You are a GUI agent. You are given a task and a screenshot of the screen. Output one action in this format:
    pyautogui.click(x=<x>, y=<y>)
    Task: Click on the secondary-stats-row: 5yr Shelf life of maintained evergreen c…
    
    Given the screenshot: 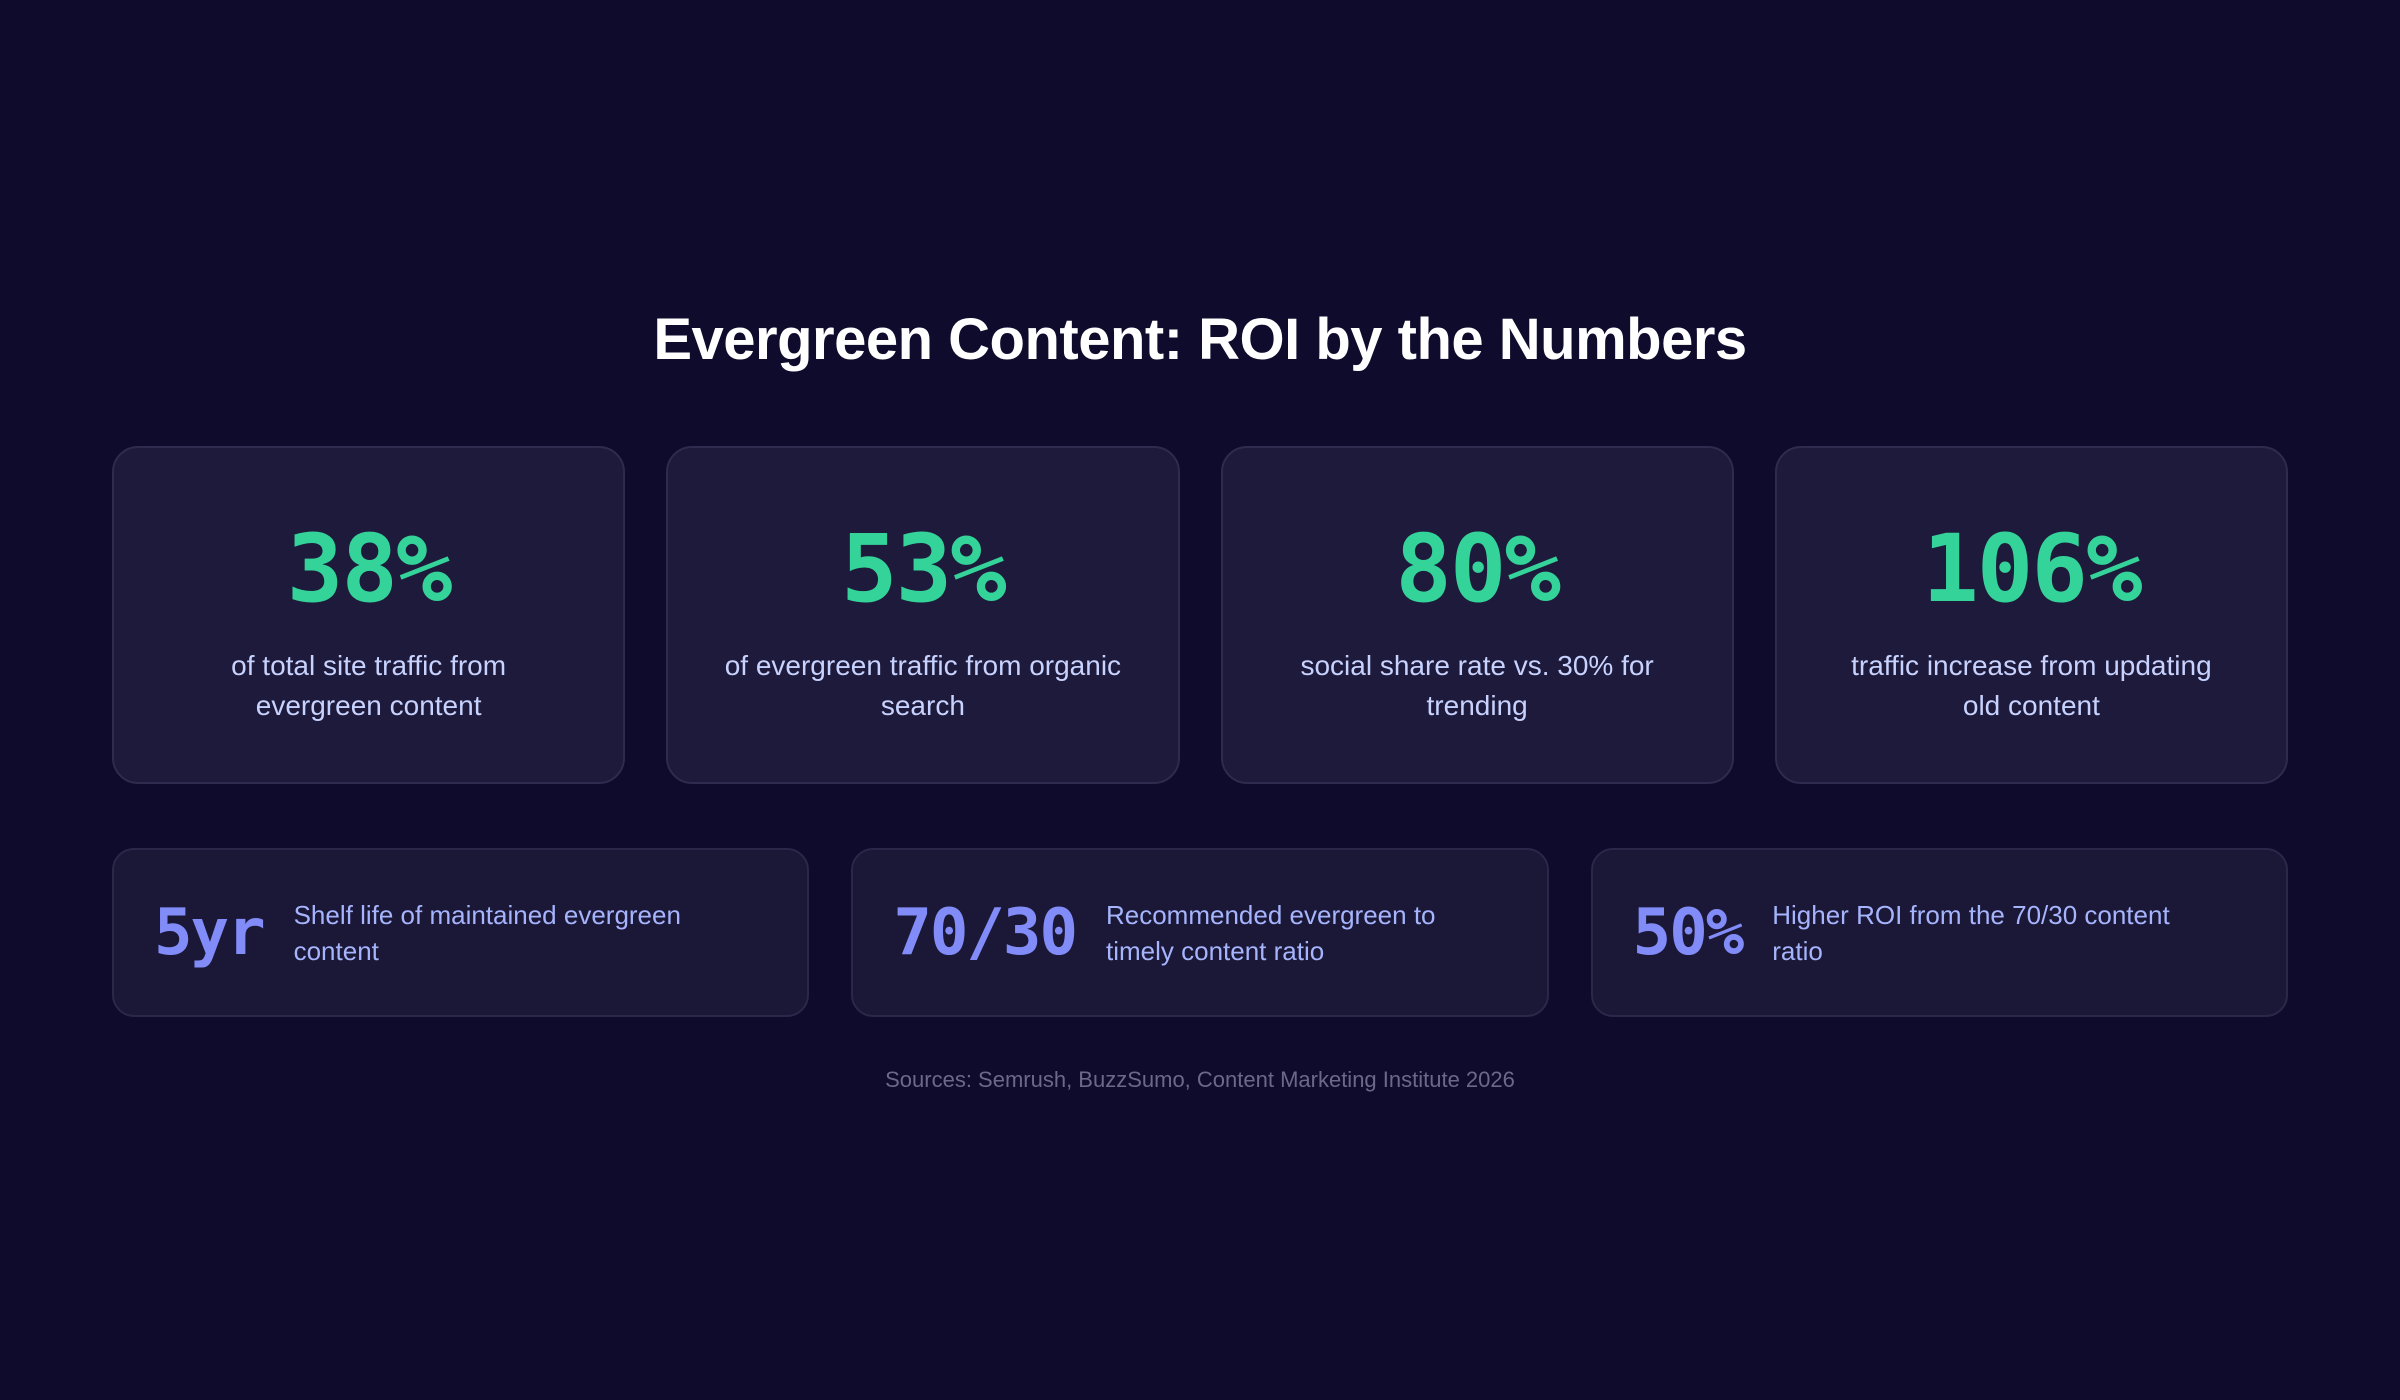 What is the action you would take?
    pyautogui.click(x=1200, y=932)
    